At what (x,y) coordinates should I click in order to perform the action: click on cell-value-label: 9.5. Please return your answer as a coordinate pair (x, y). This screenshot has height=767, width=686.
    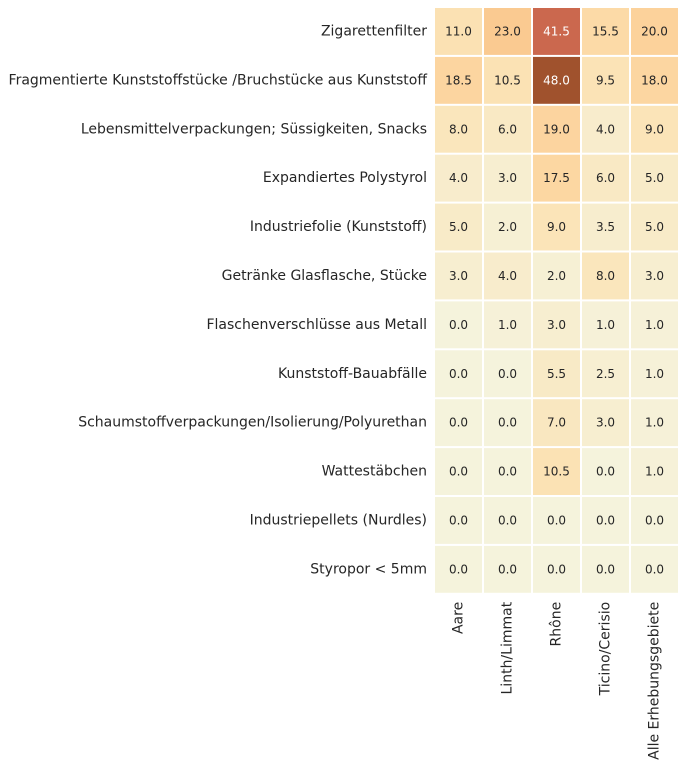
    Looking at the image, I should click on (605, 80).